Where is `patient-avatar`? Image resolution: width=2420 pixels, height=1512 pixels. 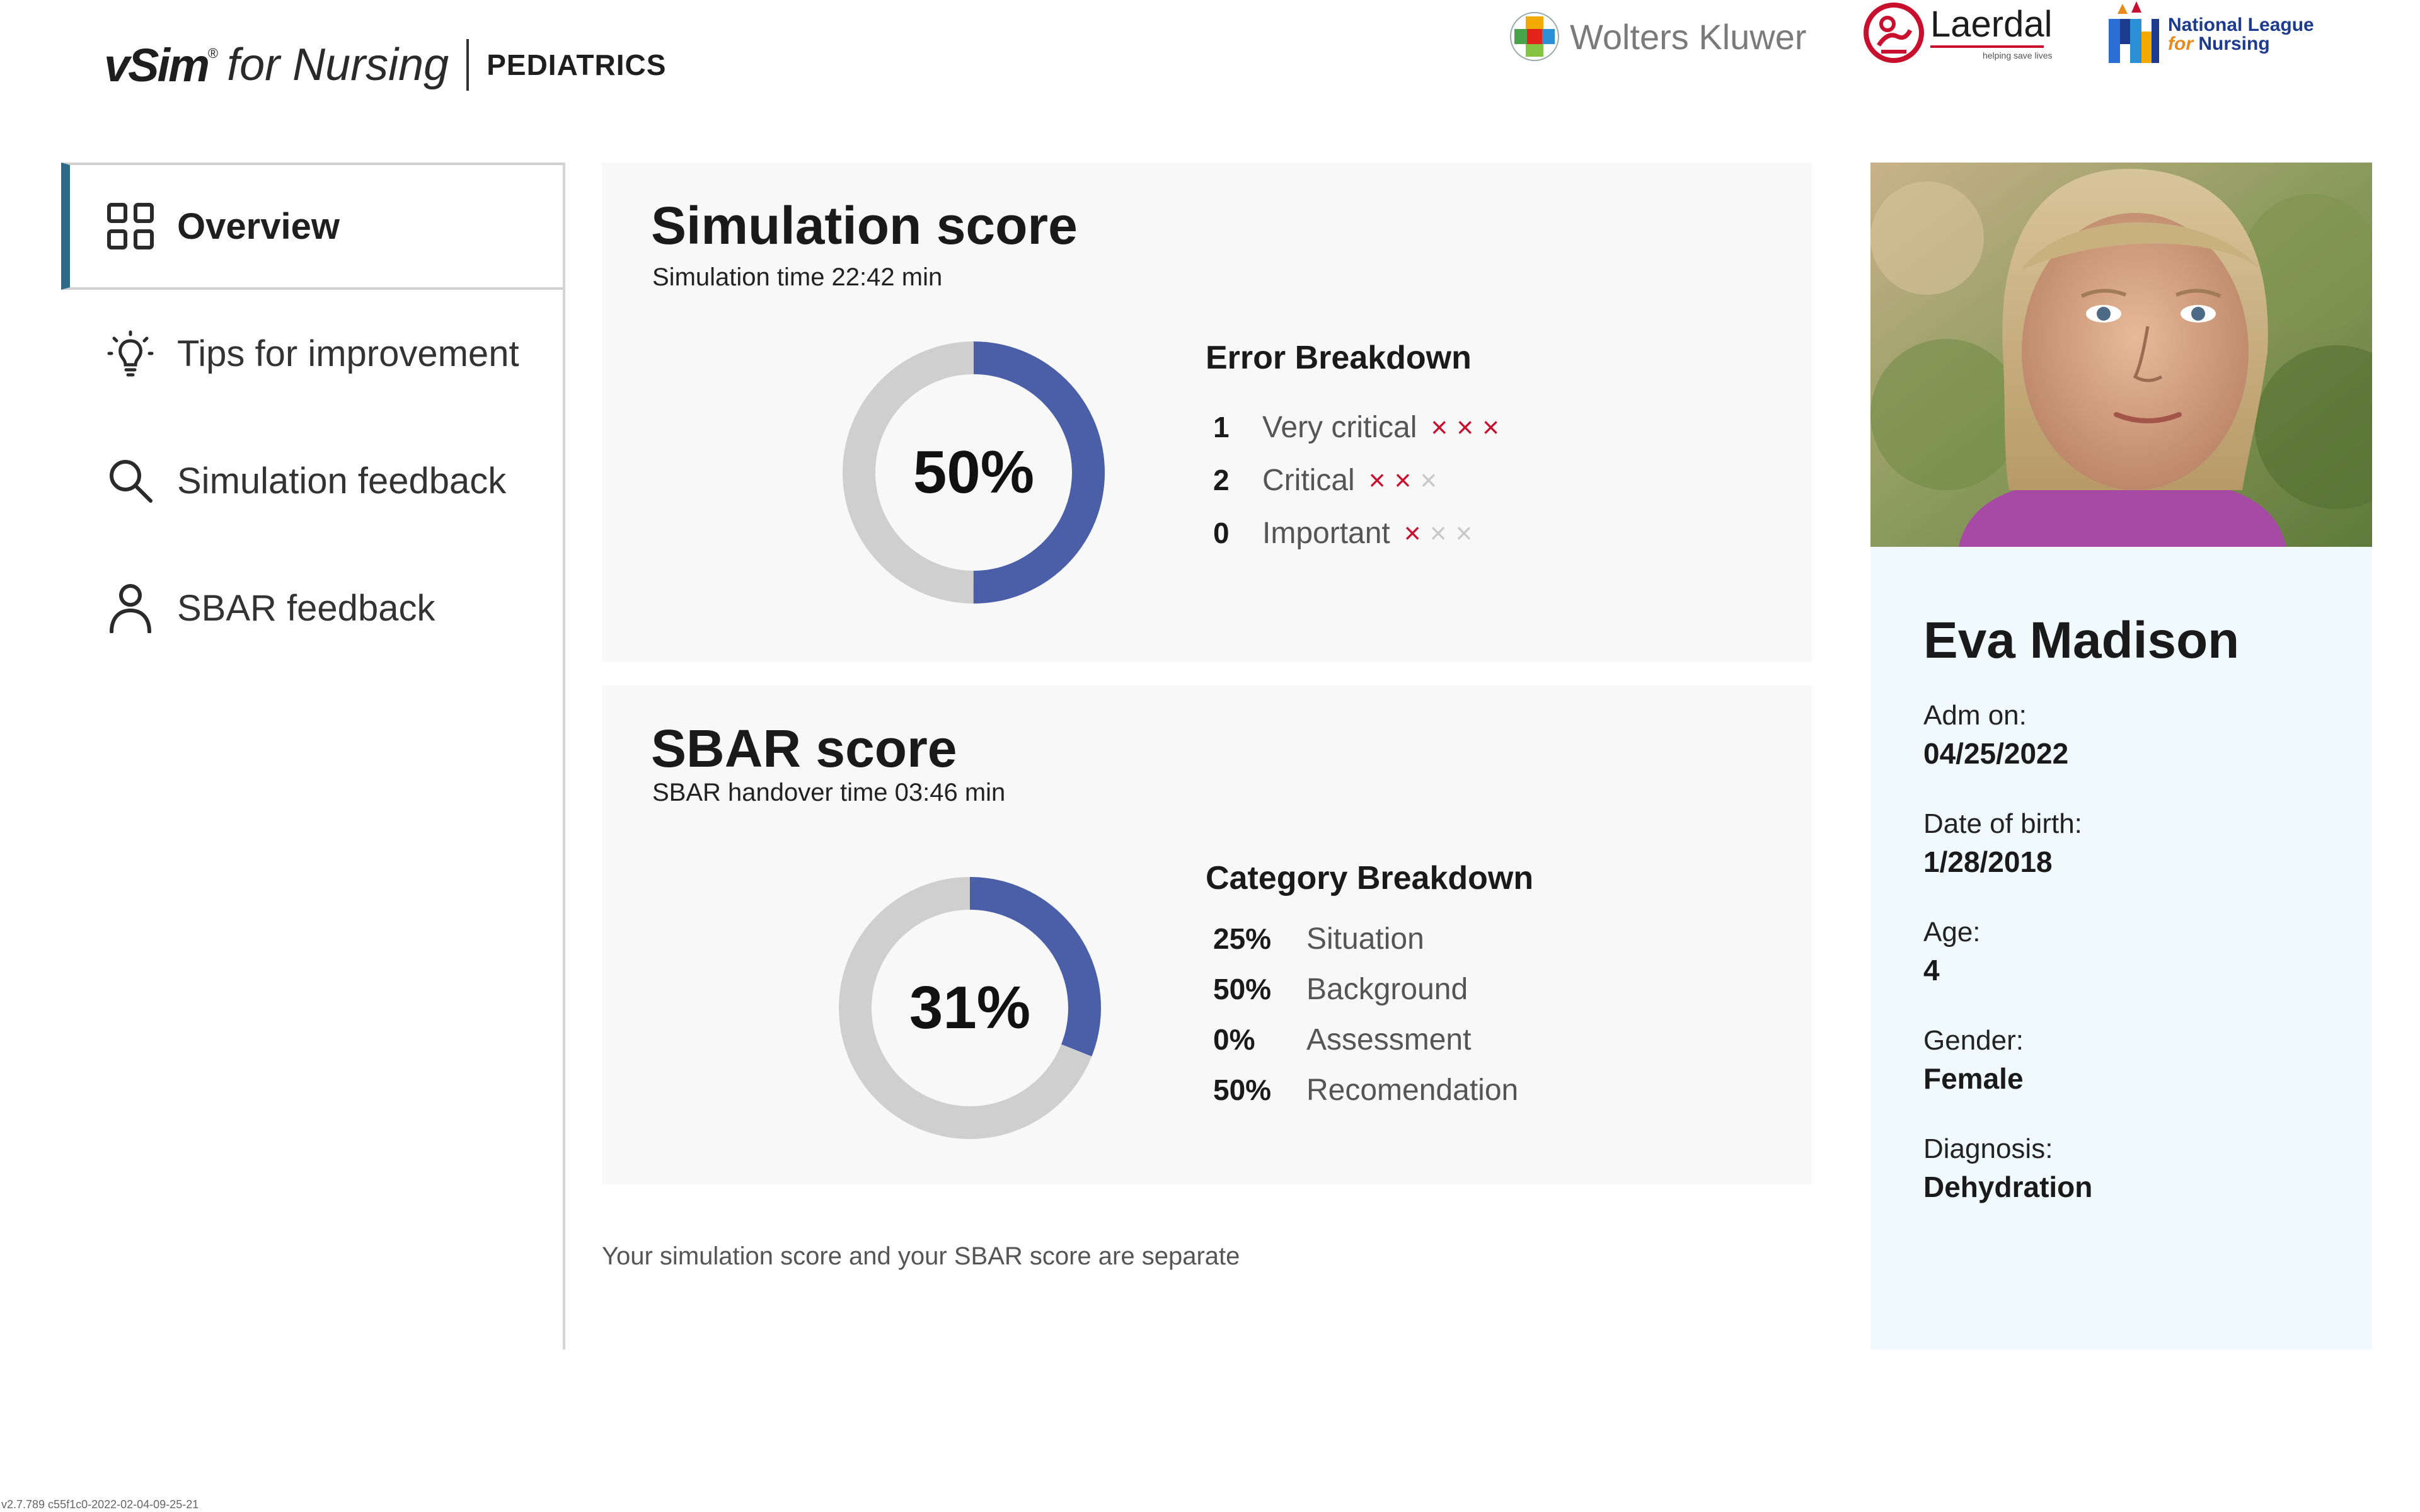
patient-avatar is located at coordinates (2121, 355).